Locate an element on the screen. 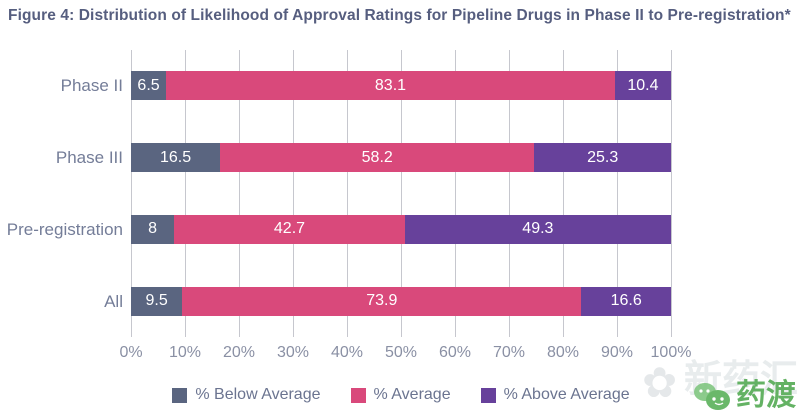  bar-value-label: 73.9 is located at coordinates (382, 301).